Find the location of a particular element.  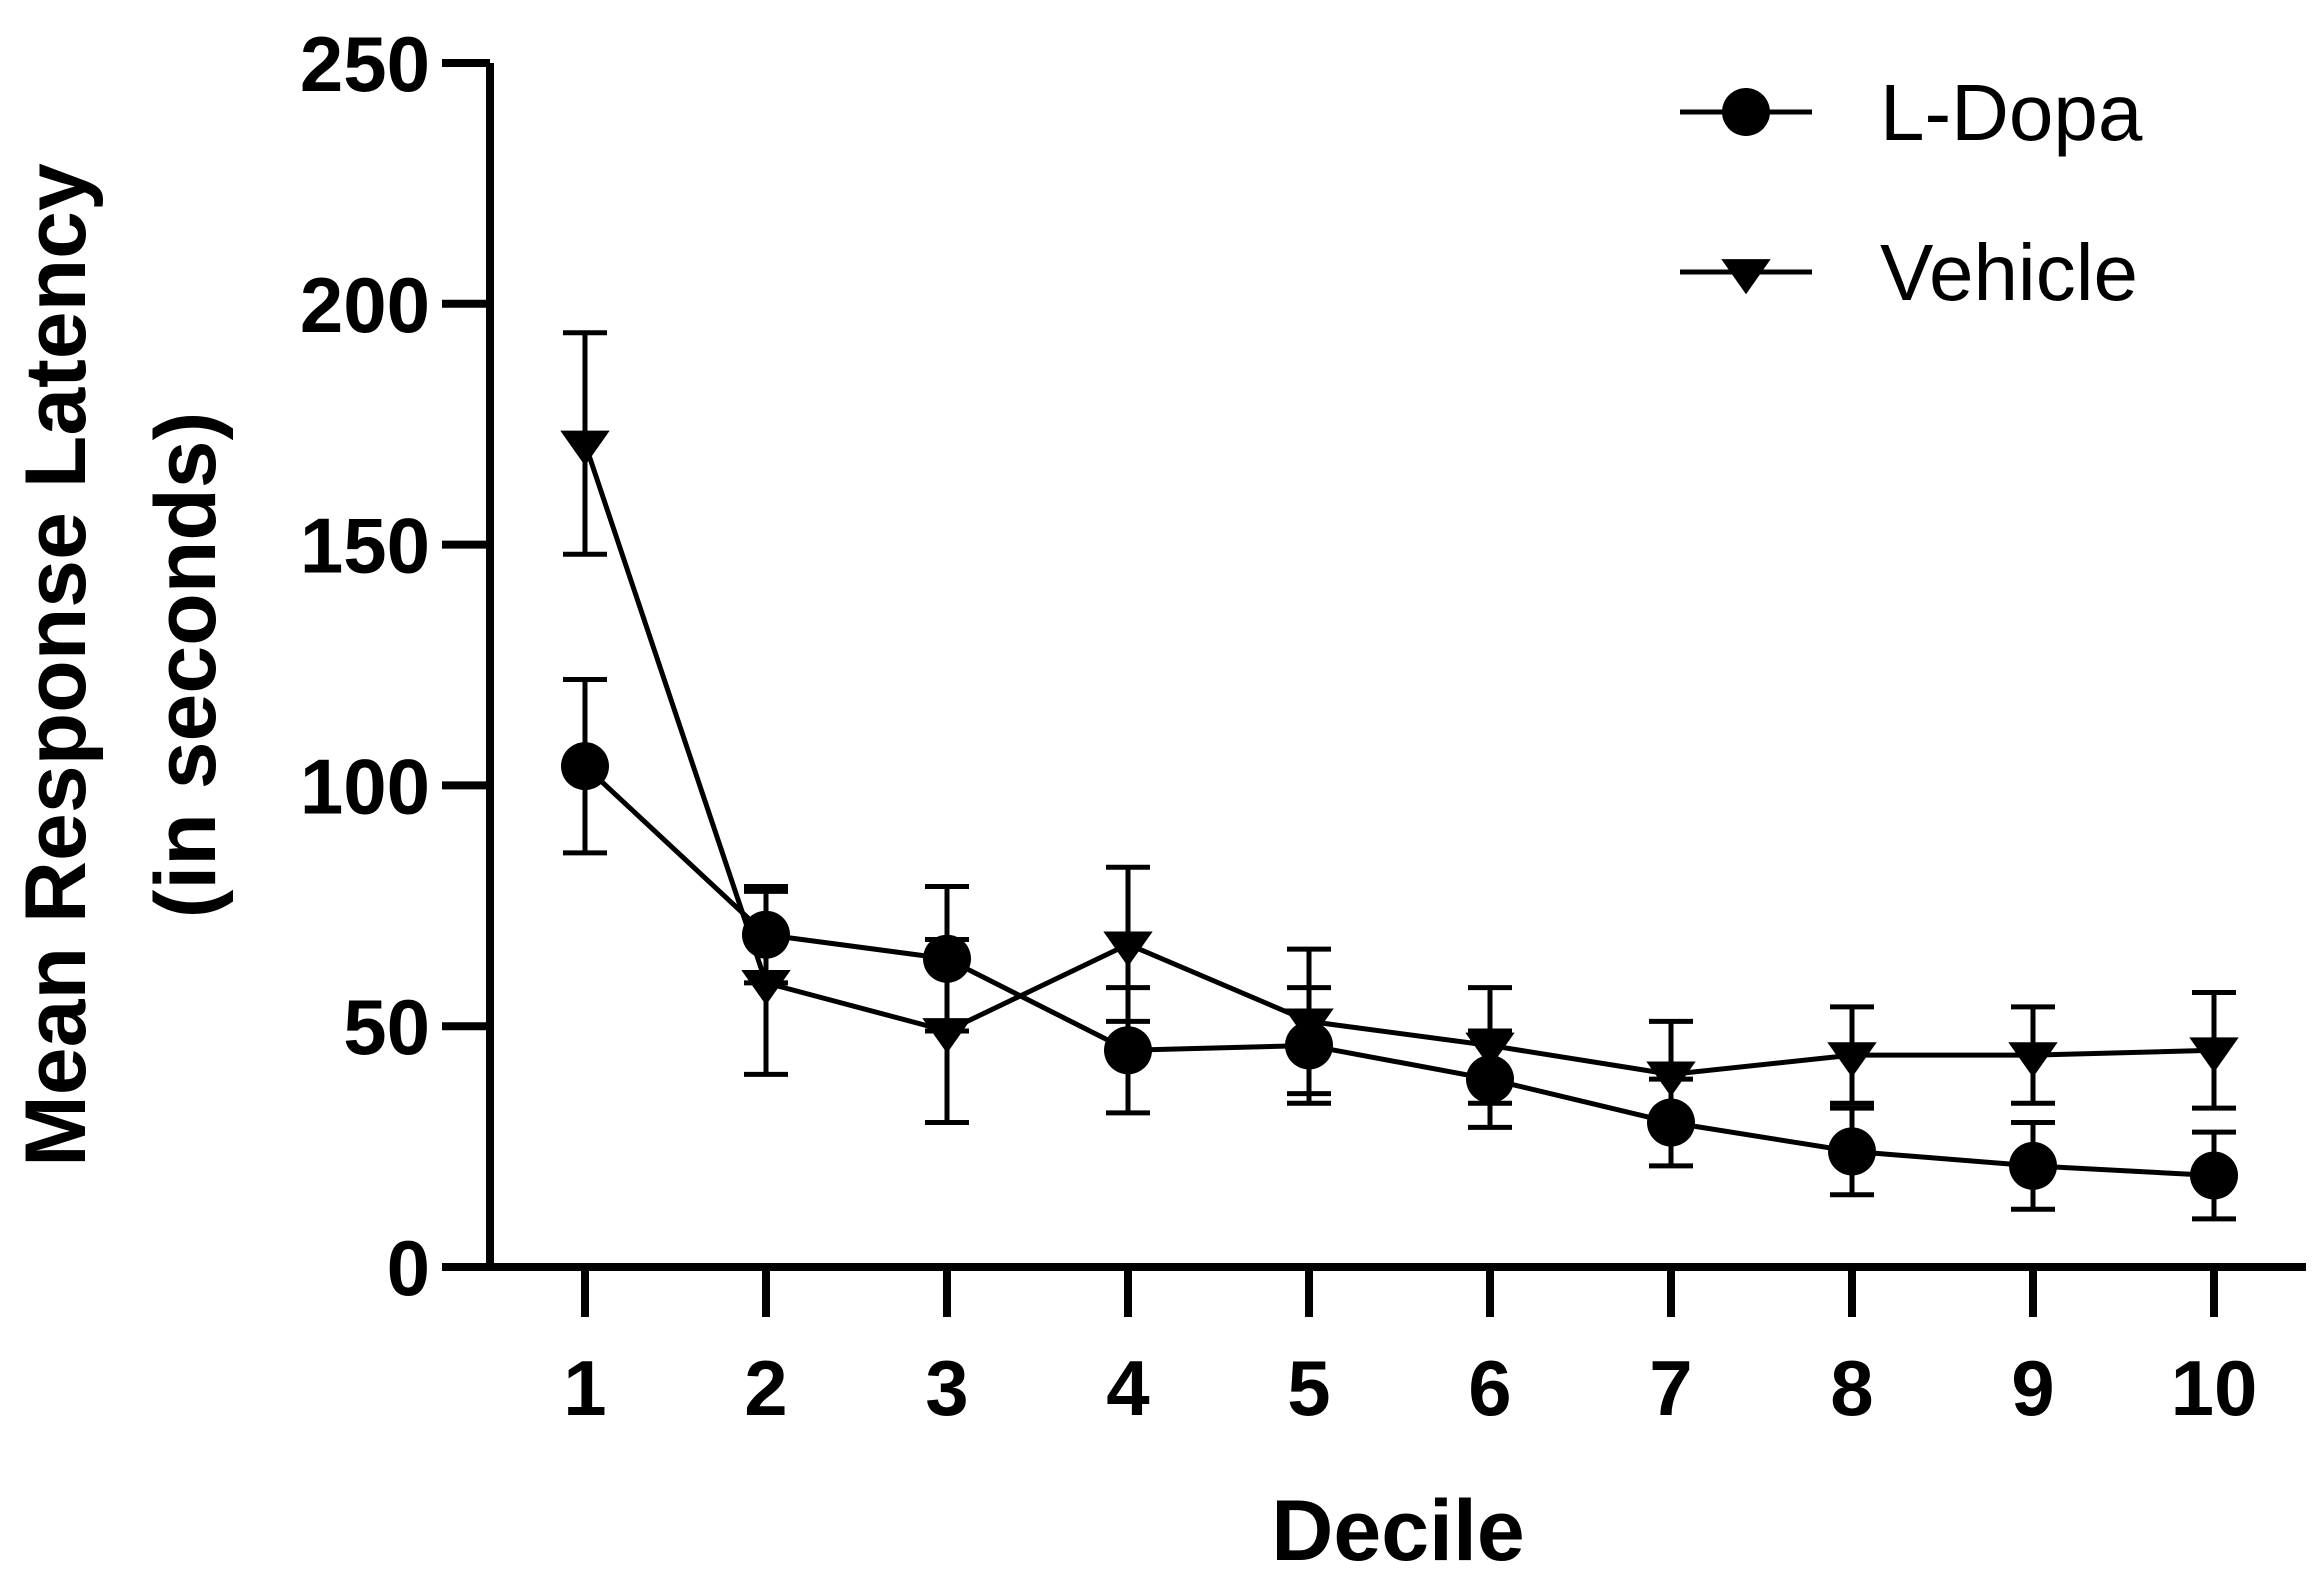

x-ticks: 1 2 3 4 5 6 7 8 9 10 is located at coordinates (1410, 1349).